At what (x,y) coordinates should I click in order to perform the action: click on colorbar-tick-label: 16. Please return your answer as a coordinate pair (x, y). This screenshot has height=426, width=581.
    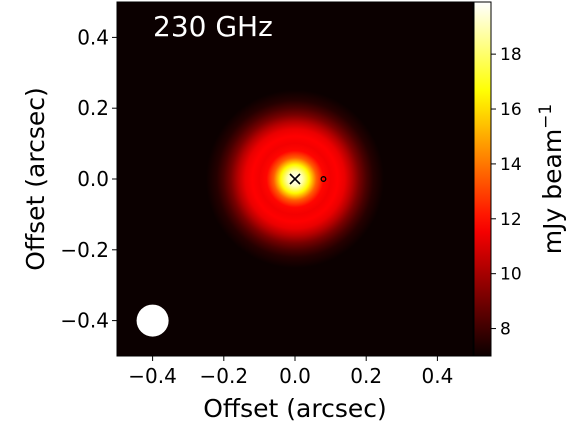
    Looking at the image, I should click on (511, 110).